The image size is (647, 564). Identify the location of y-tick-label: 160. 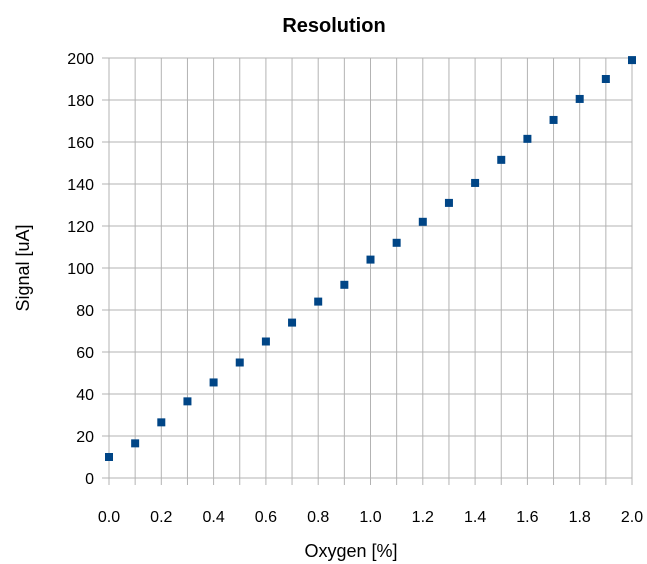
(80, 143).